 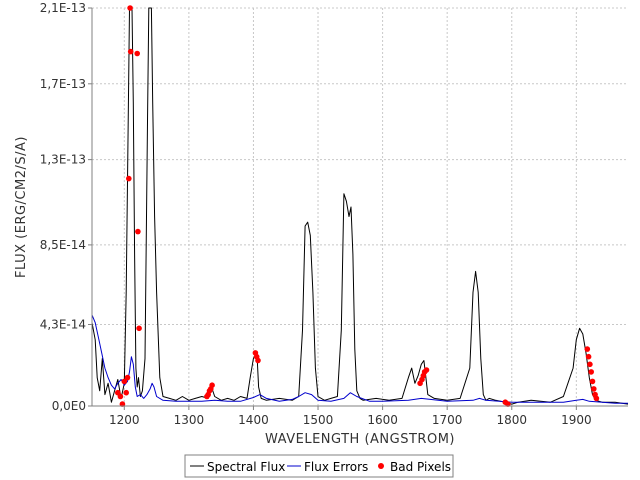 I want to click on legend-label-bad-pixels: Bad Pixels, so click(x=420, y=467).